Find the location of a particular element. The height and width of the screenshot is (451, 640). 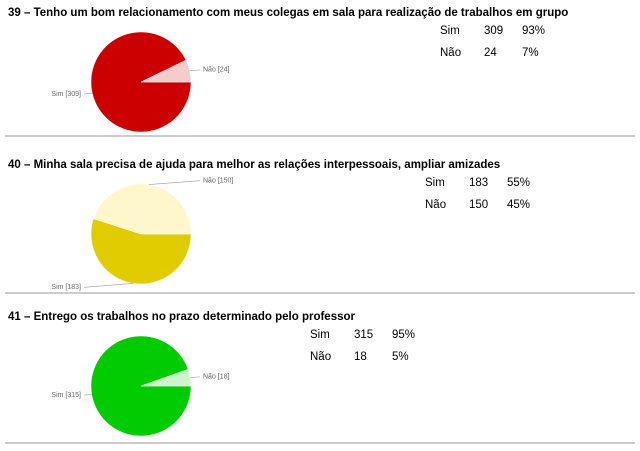

table-count: 150 is located at coordinates (478, 205).